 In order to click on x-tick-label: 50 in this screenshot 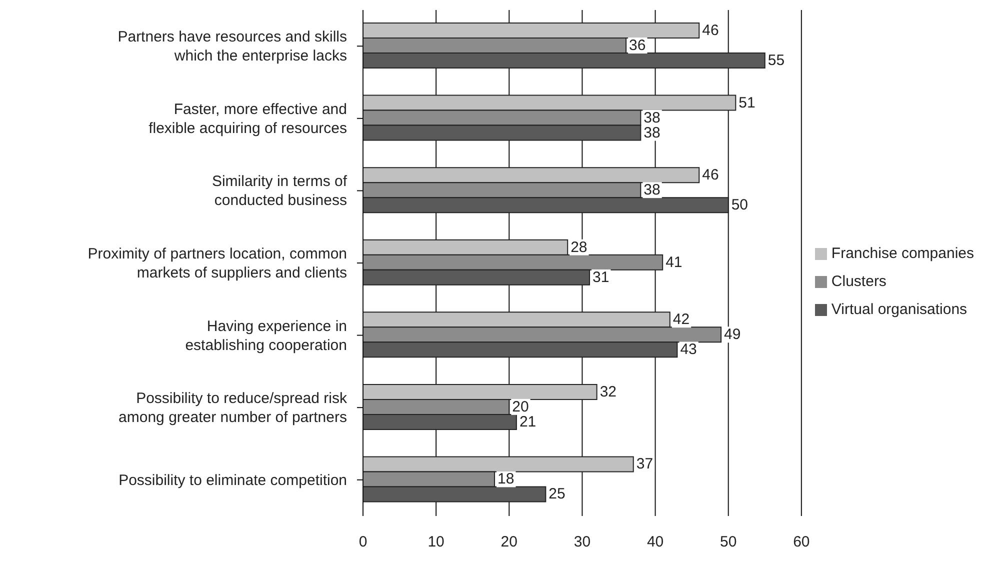, I will do `click(728, 542)`.